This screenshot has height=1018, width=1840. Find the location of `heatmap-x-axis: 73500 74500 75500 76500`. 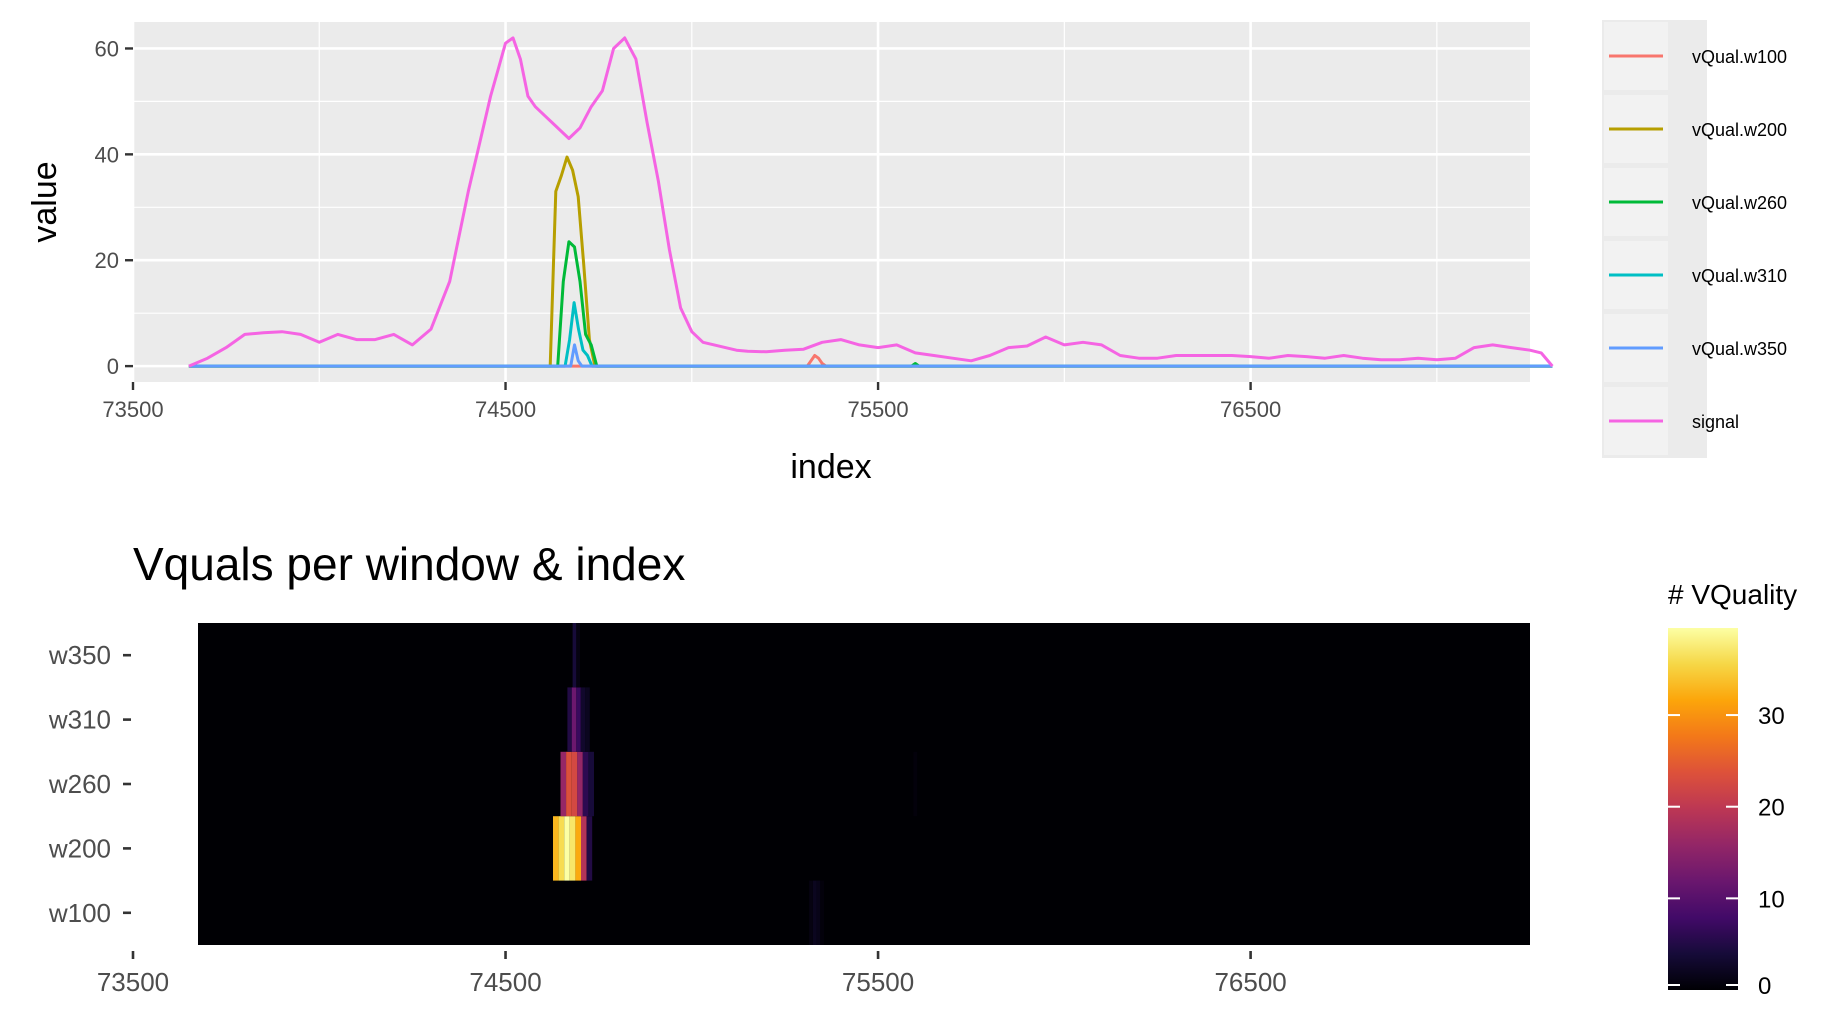

heatmap-x-axis: 73500 74500 75500 76500 is located at coordinates (692, 974).